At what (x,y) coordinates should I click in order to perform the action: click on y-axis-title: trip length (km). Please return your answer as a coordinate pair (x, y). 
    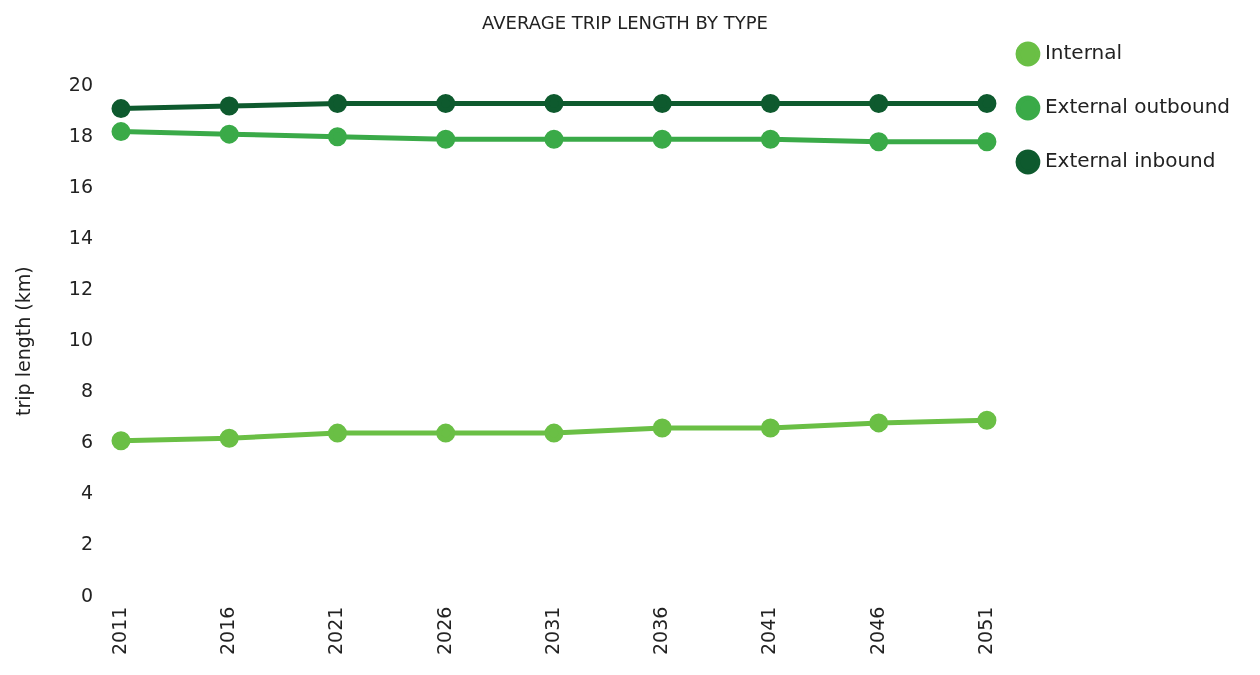
    Looking at the image, I should click on (23, 341).